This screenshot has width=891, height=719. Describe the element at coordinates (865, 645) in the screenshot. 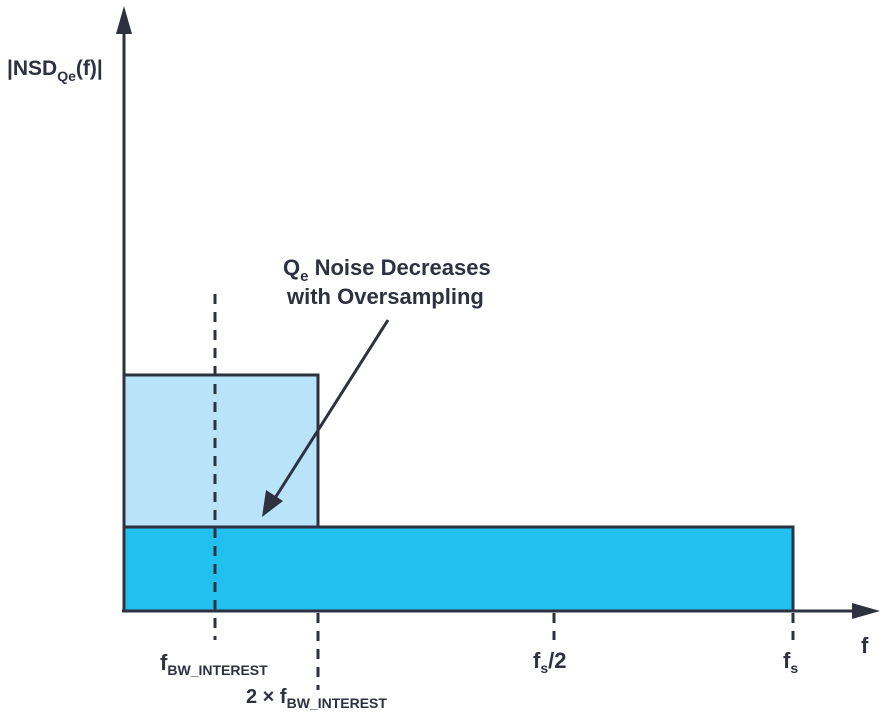

I see `x-axis-label: f` at that location.